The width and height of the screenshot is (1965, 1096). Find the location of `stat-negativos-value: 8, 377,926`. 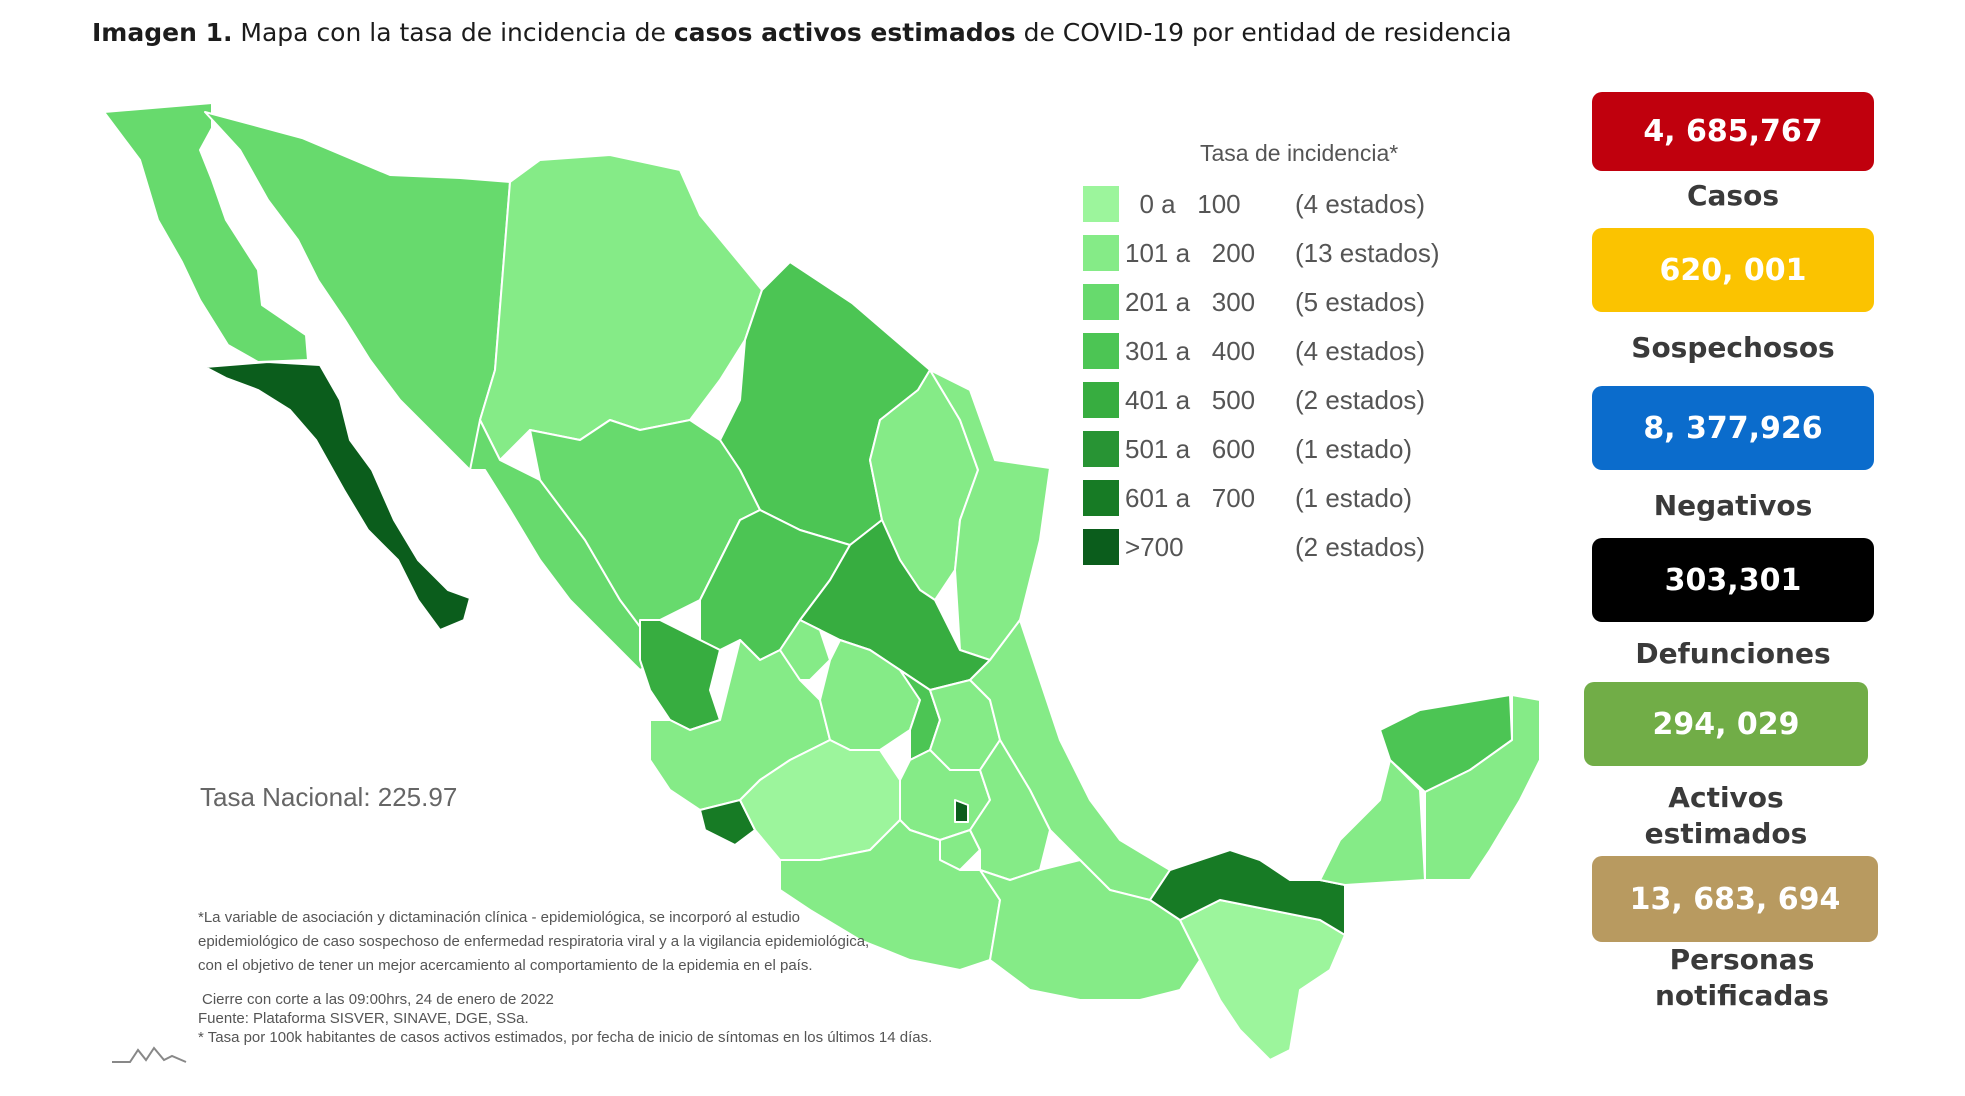

stat-negativos-value: 8, 377,926 is located at coordinates (1733, 428).